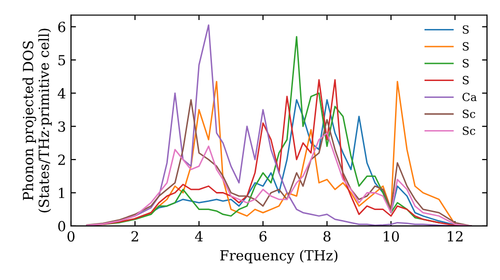  What do you see at coordinates (279, 257) in the screenshot?
I see `x-axis-title: Frequency (THz)` at bounding box center [279, 257].